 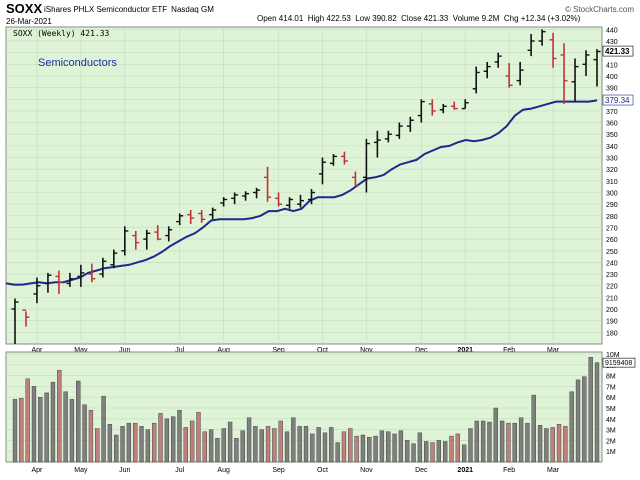 What do you see at coordinates (618, 100) in the screenshot?
I see `ma-value-badge: 379.34` at bounding box center [618, 100].